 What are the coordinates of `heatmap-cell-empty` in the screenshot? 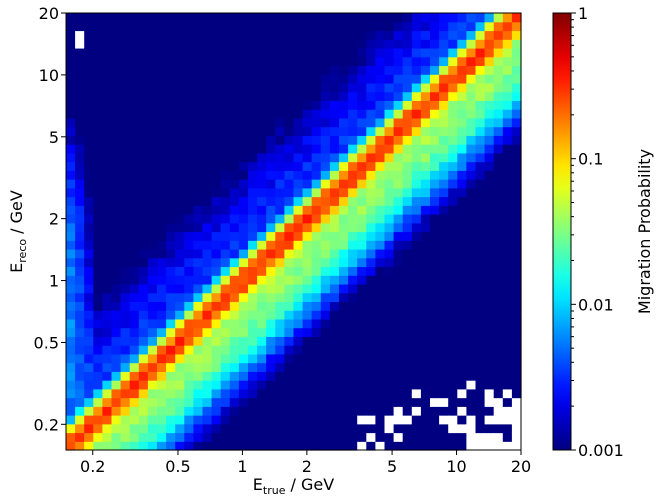 It's located at (462, 428).